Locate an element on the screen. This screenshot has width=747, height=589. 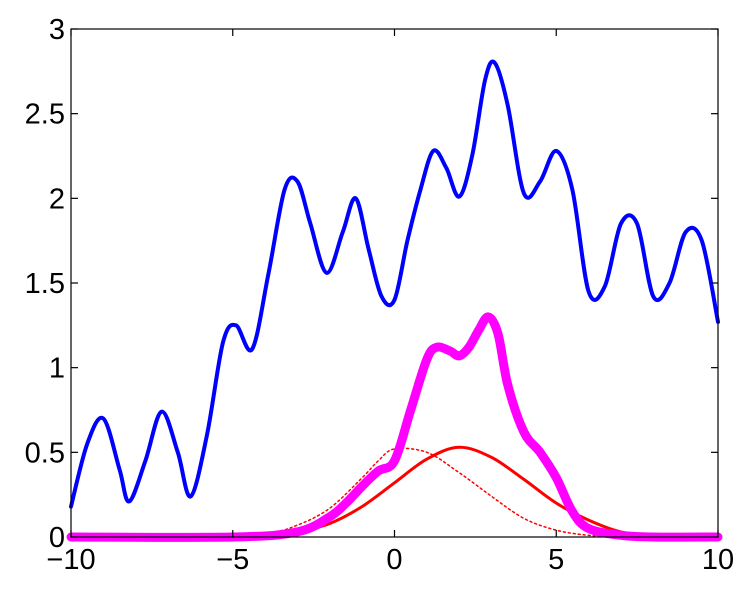
x-tick-label: 5 is located at coordinates (556, 560).